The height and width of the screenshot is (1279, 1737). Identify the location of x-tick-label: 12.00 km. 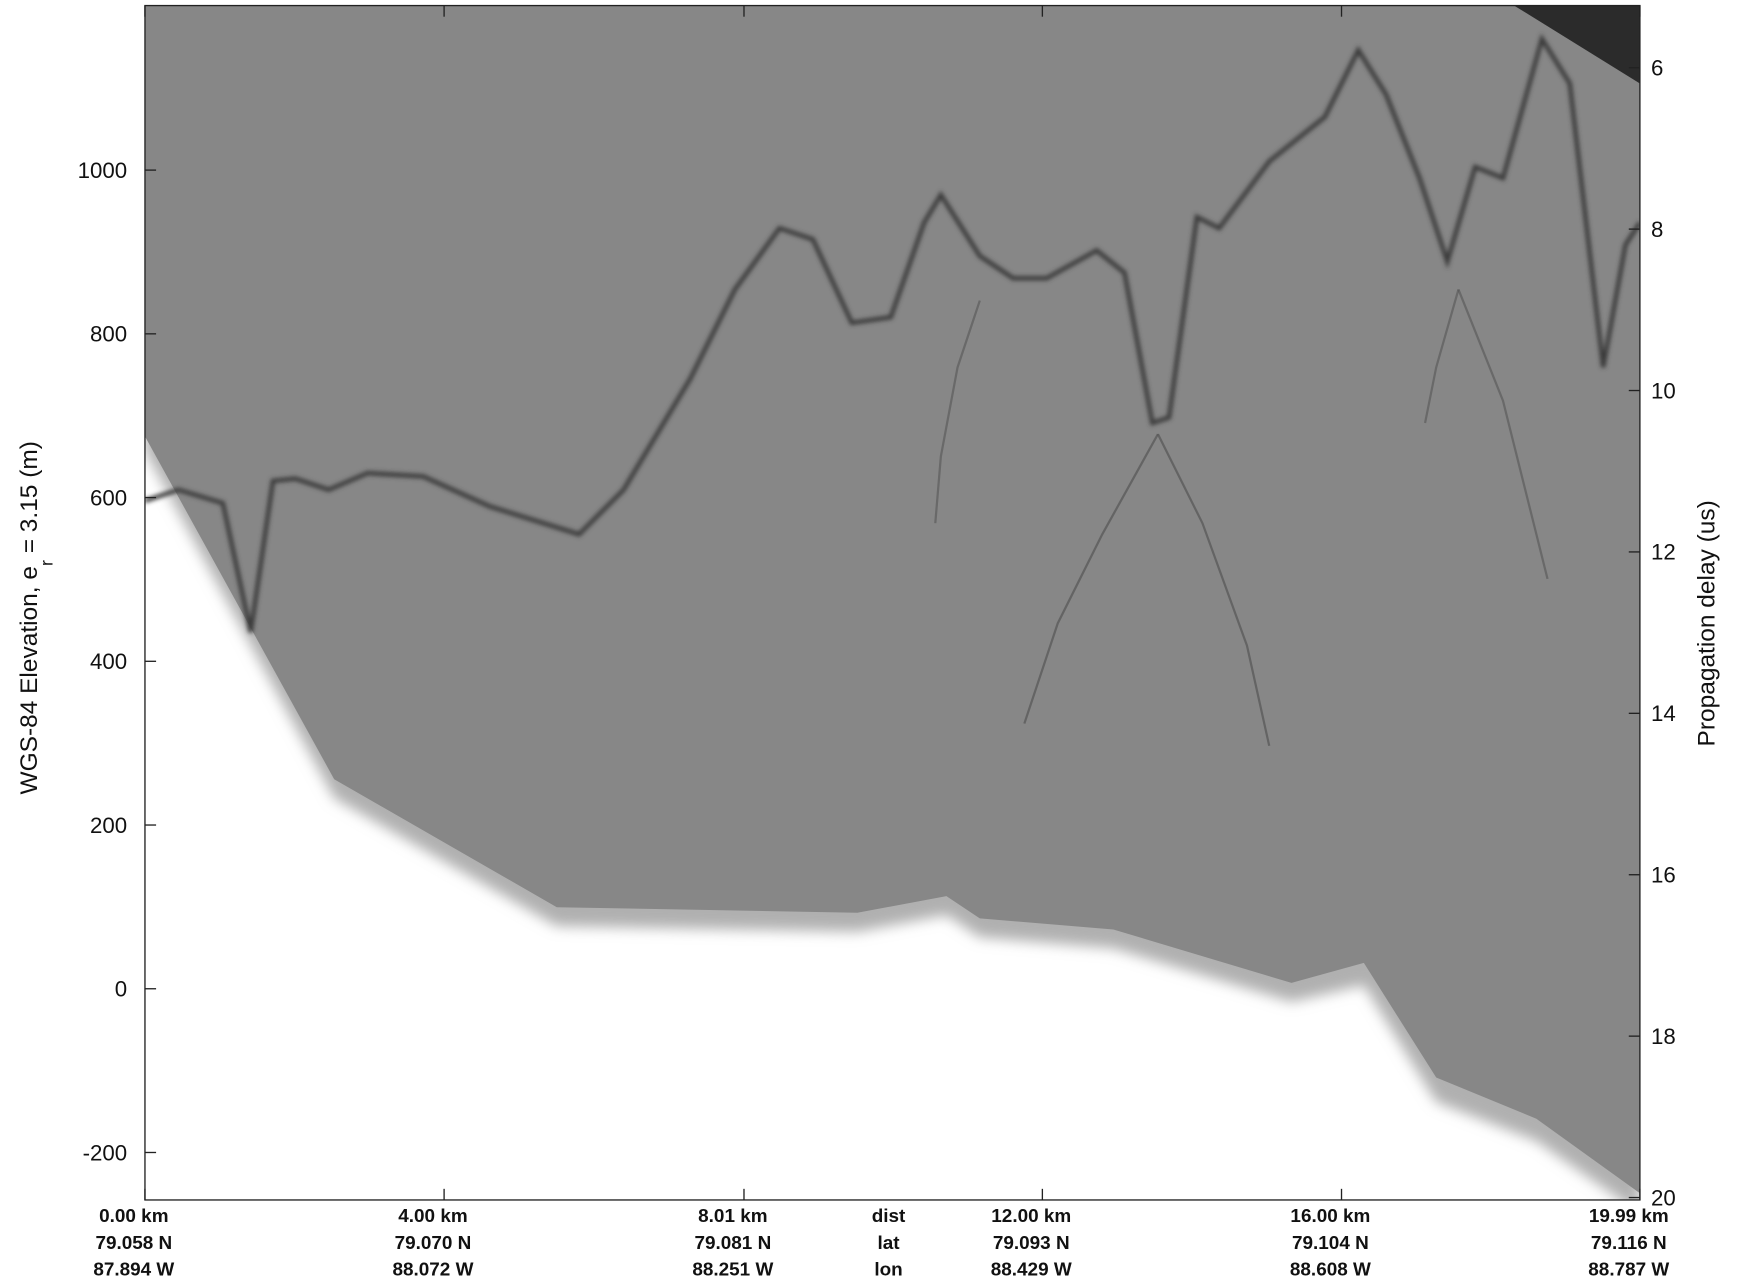
(1031, 1216).